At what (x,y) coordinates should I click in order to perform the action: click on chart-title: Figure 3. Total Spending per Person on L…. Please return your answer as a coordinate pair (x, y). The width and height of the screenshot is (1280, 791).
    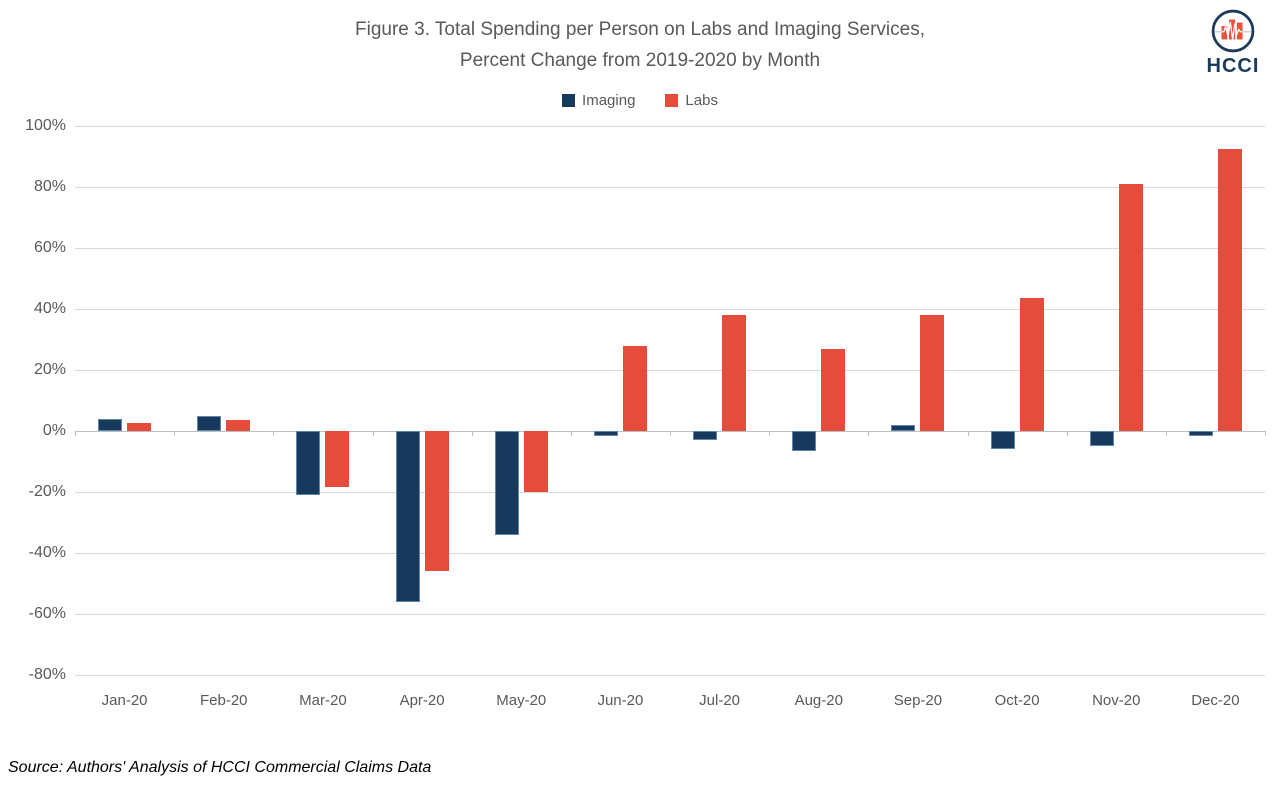
    Looking at the image, I should click on (640, 45).